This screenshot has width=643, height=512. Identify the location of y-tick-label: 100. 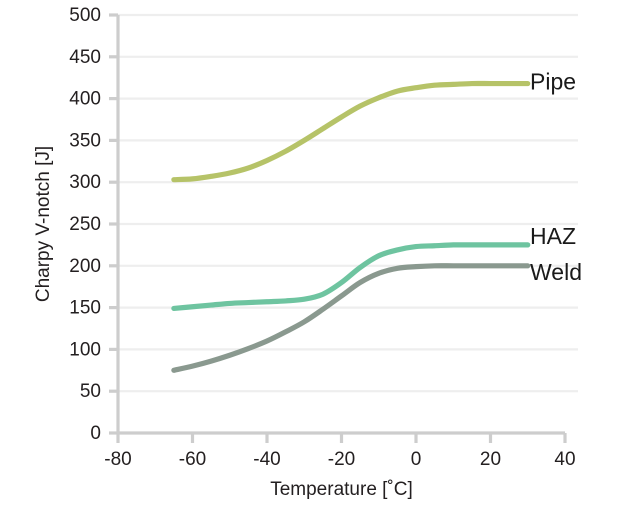
(85, 349).